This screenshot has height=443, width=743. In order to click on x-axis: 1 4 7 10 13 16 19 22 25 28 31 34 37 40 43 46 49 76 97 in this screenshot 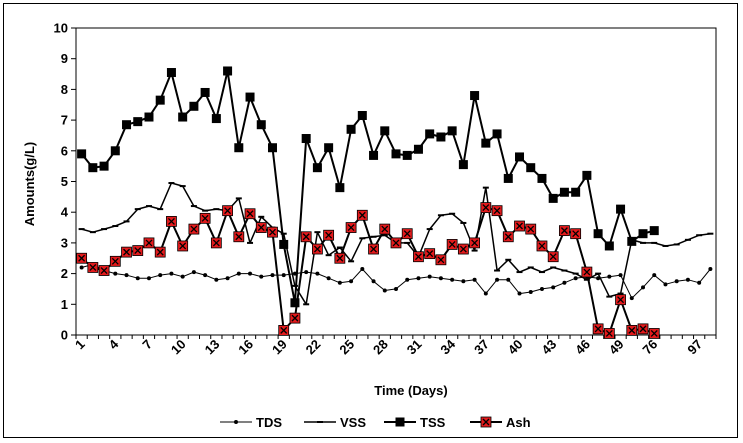, I will do `click(394, 346)`.